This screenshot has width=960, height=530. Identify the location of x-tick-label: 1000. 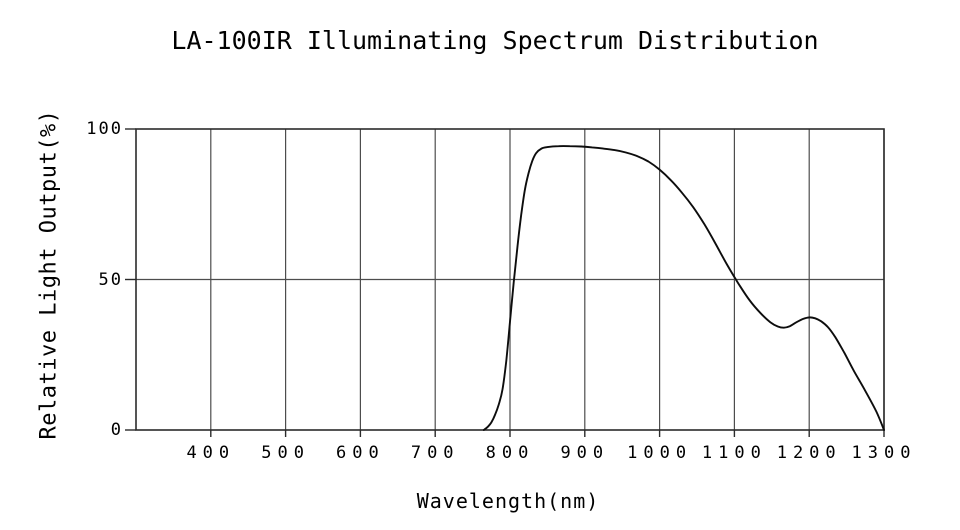
(660, 453).